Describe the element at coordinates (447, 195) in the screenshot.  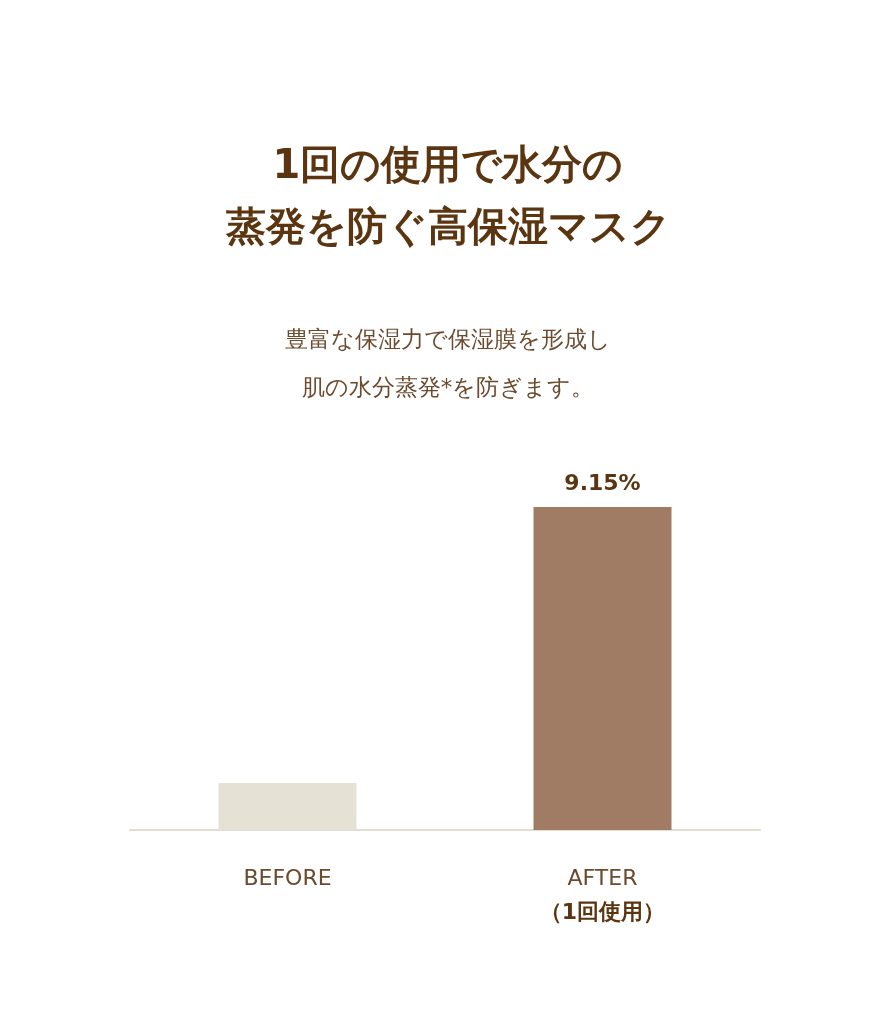
I see `chart-title: 1回の使用で水分の蒸発を防ぐ高保湿マスク` at that location.